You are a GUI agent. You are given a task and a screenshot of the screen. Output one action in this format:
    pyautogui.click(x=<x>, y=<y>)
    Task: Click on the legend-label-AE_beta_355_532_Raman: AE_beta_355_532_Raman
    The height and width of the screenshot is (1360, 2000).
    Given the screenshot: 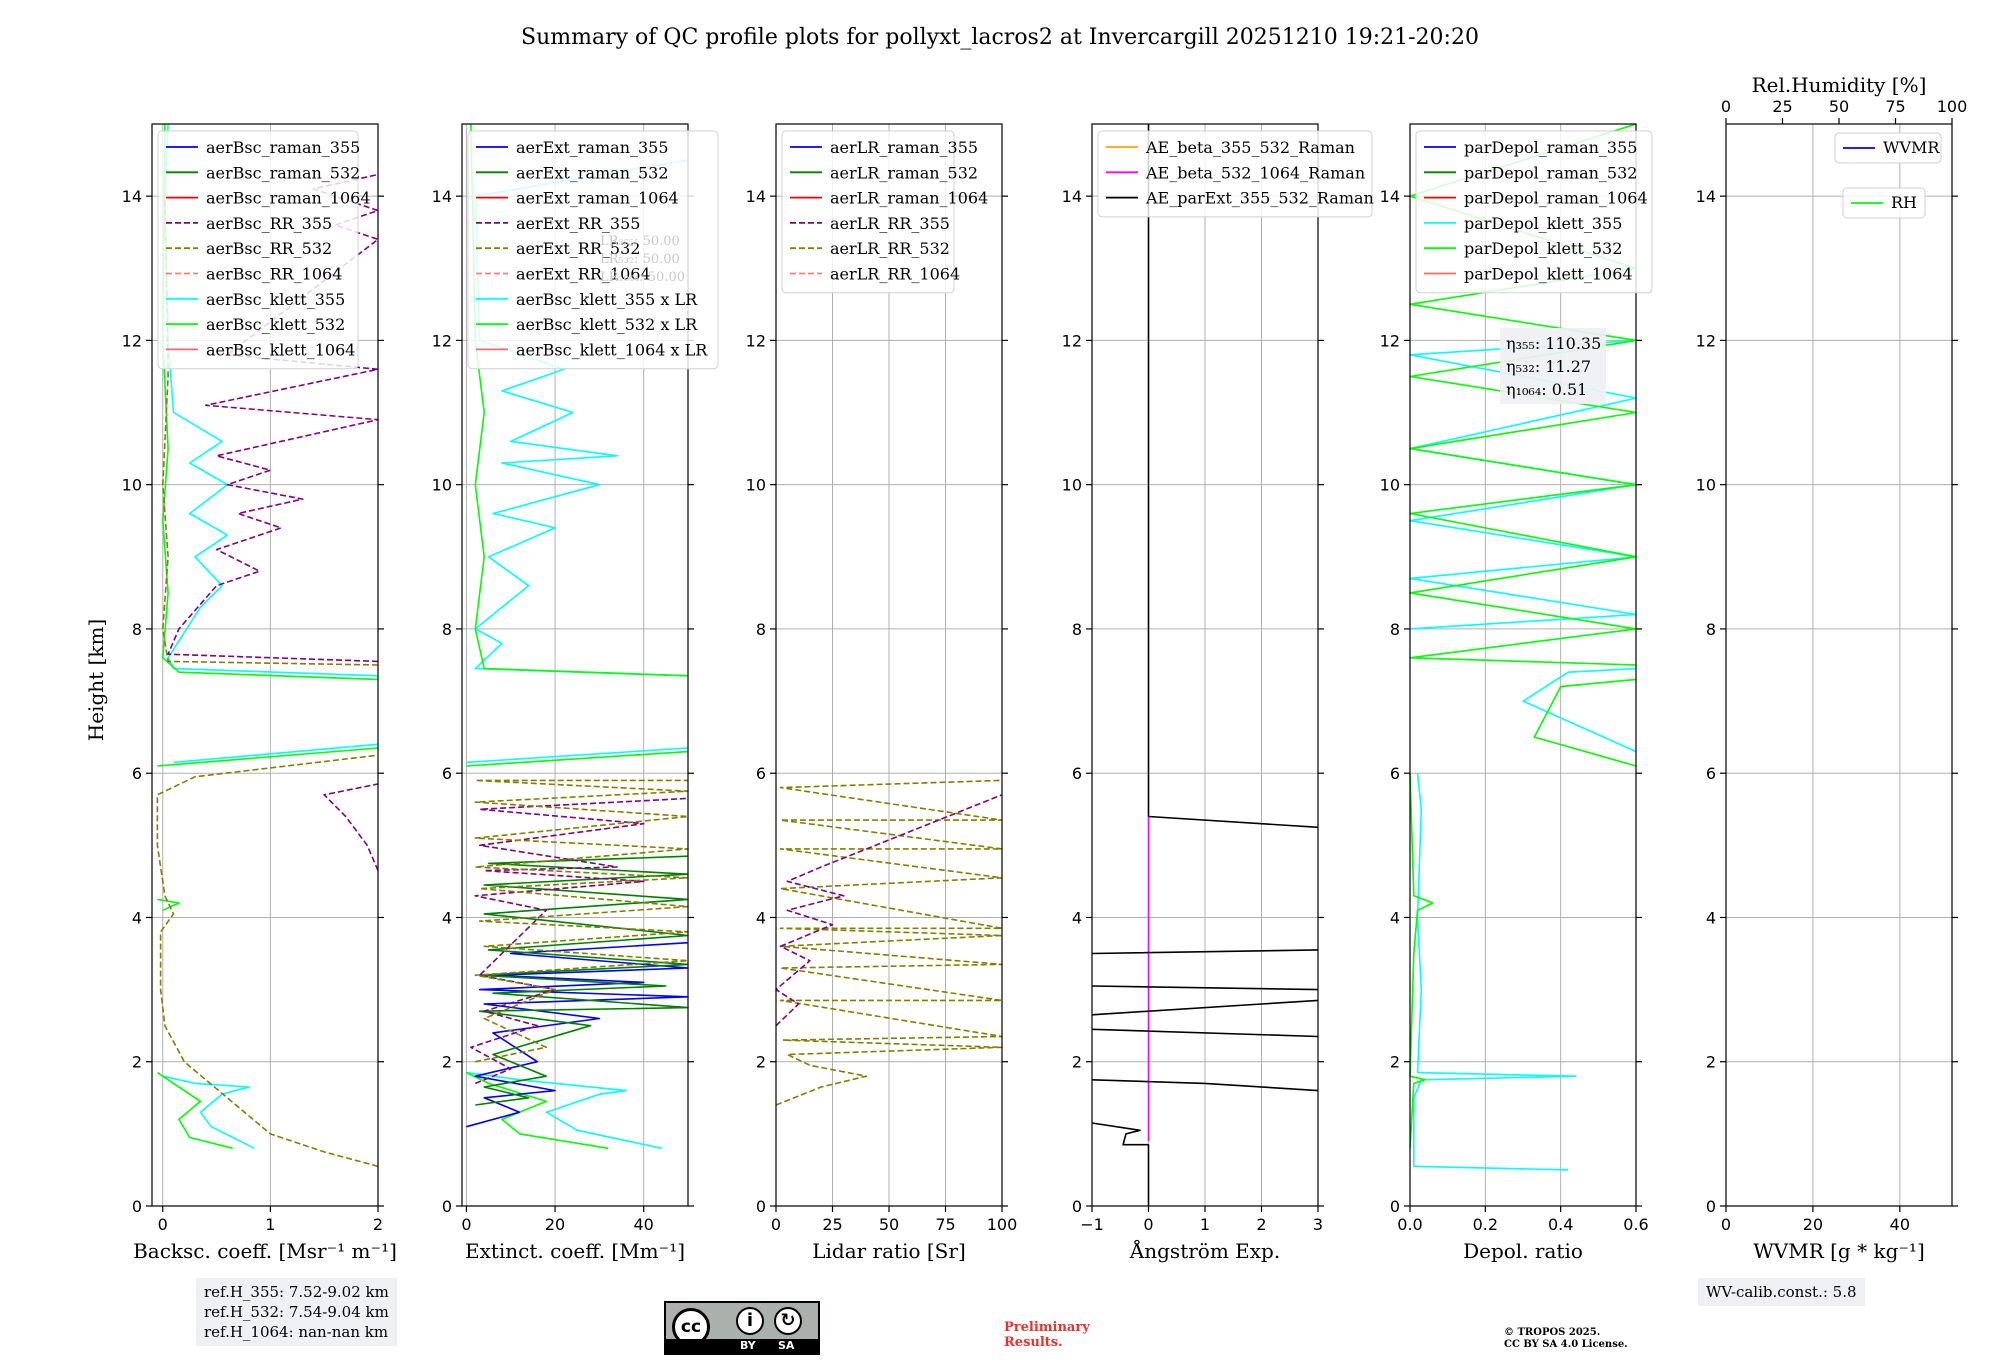 What is the action you would take?
    pyautogui.click(x=1250, y=147)
    